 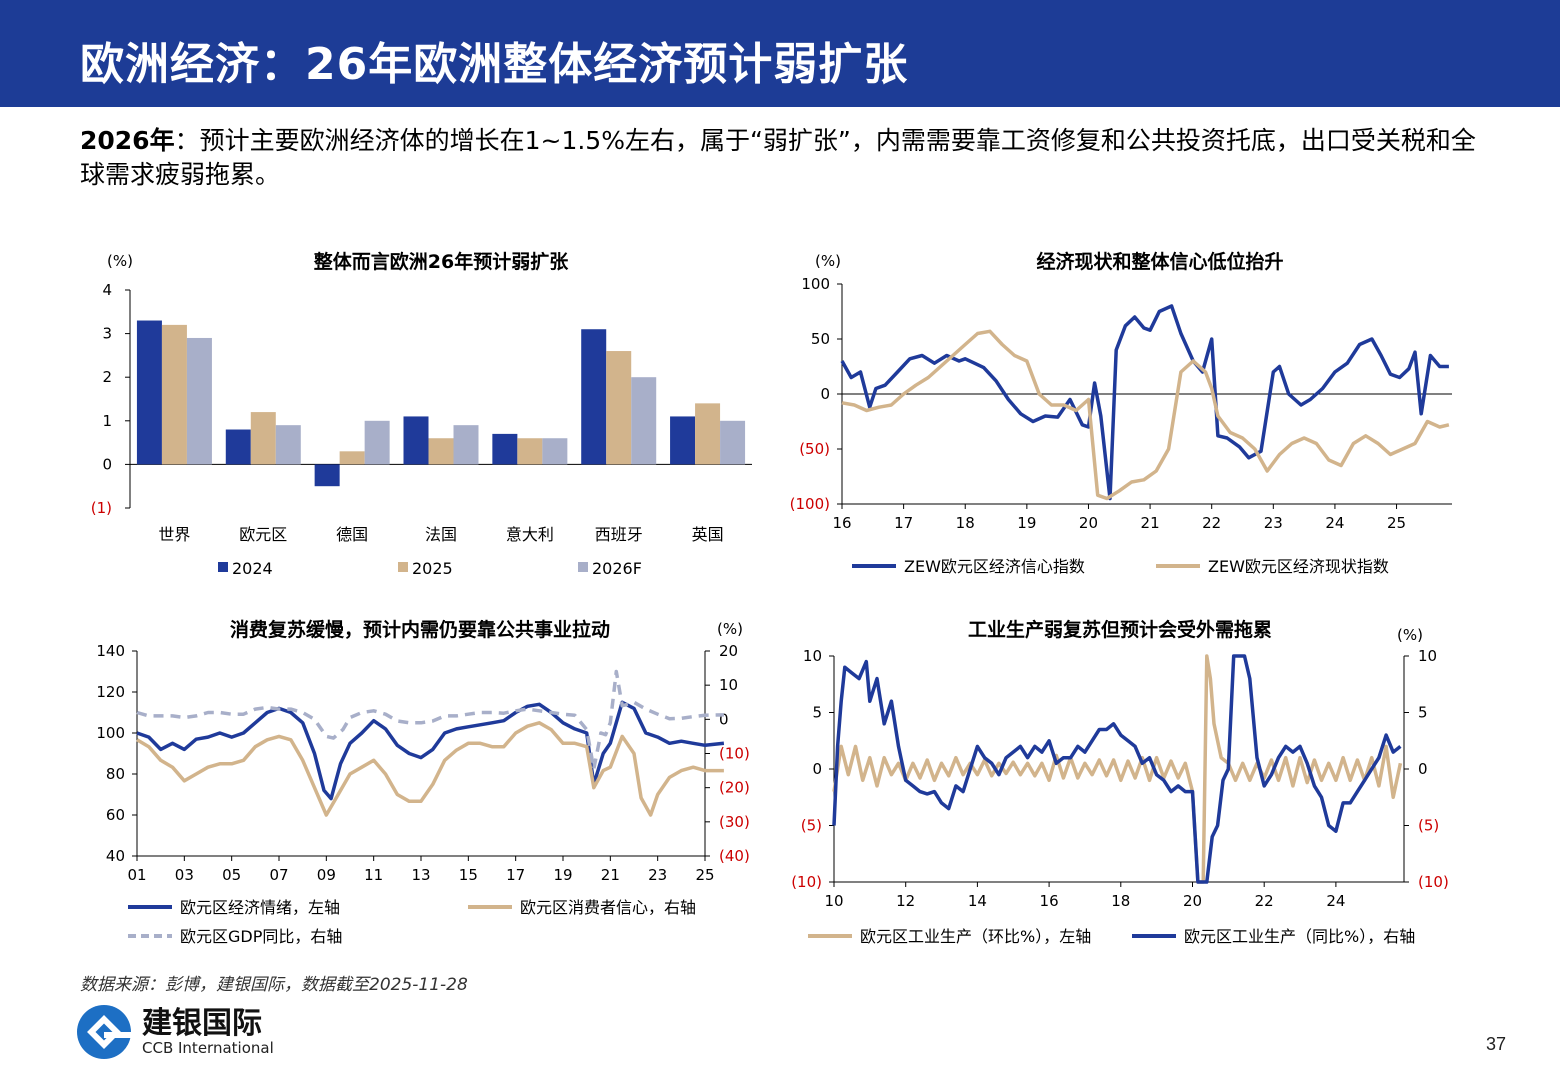 I want to click on x-tick-label: 18, so click(x=1120, y=901).